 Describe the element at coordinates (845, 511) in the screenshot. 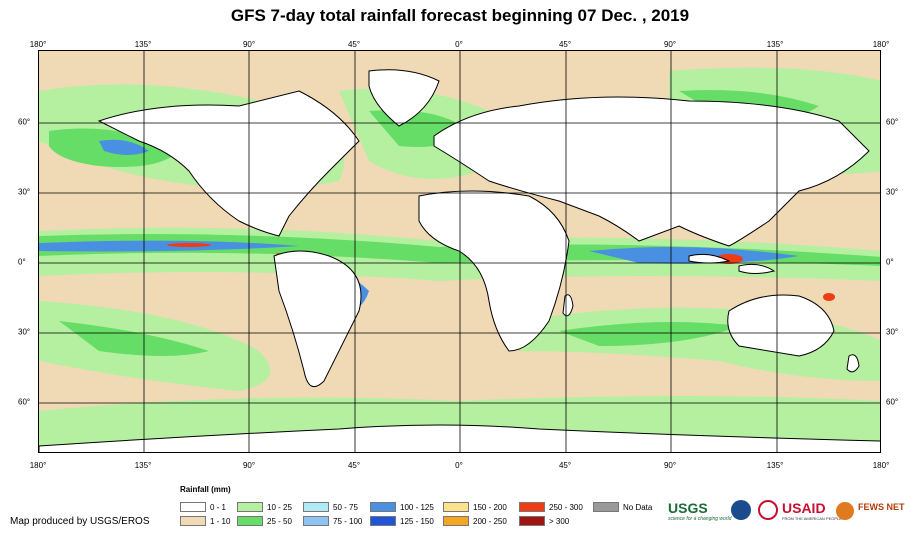

I see `fews-net-globe-icon` at that location.